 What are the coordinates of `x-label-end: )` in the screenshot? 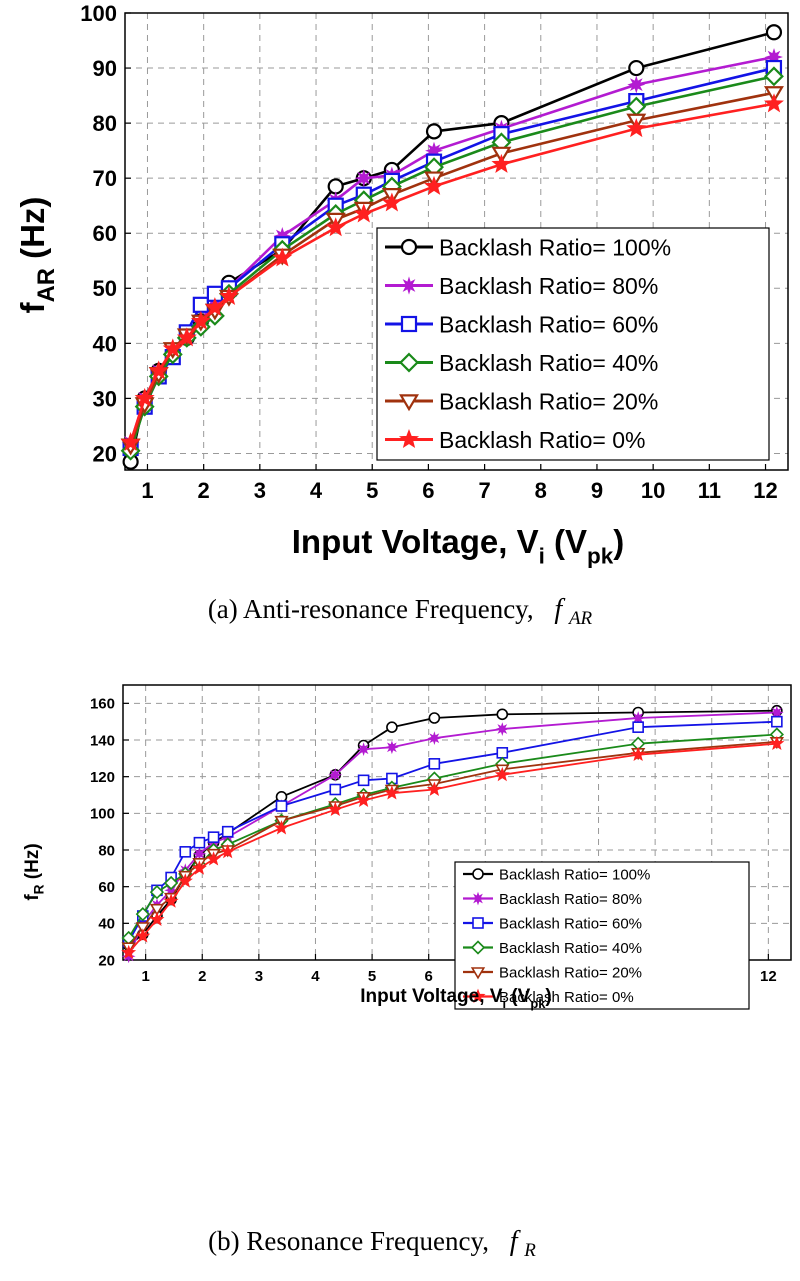 It's located at (618, 541).